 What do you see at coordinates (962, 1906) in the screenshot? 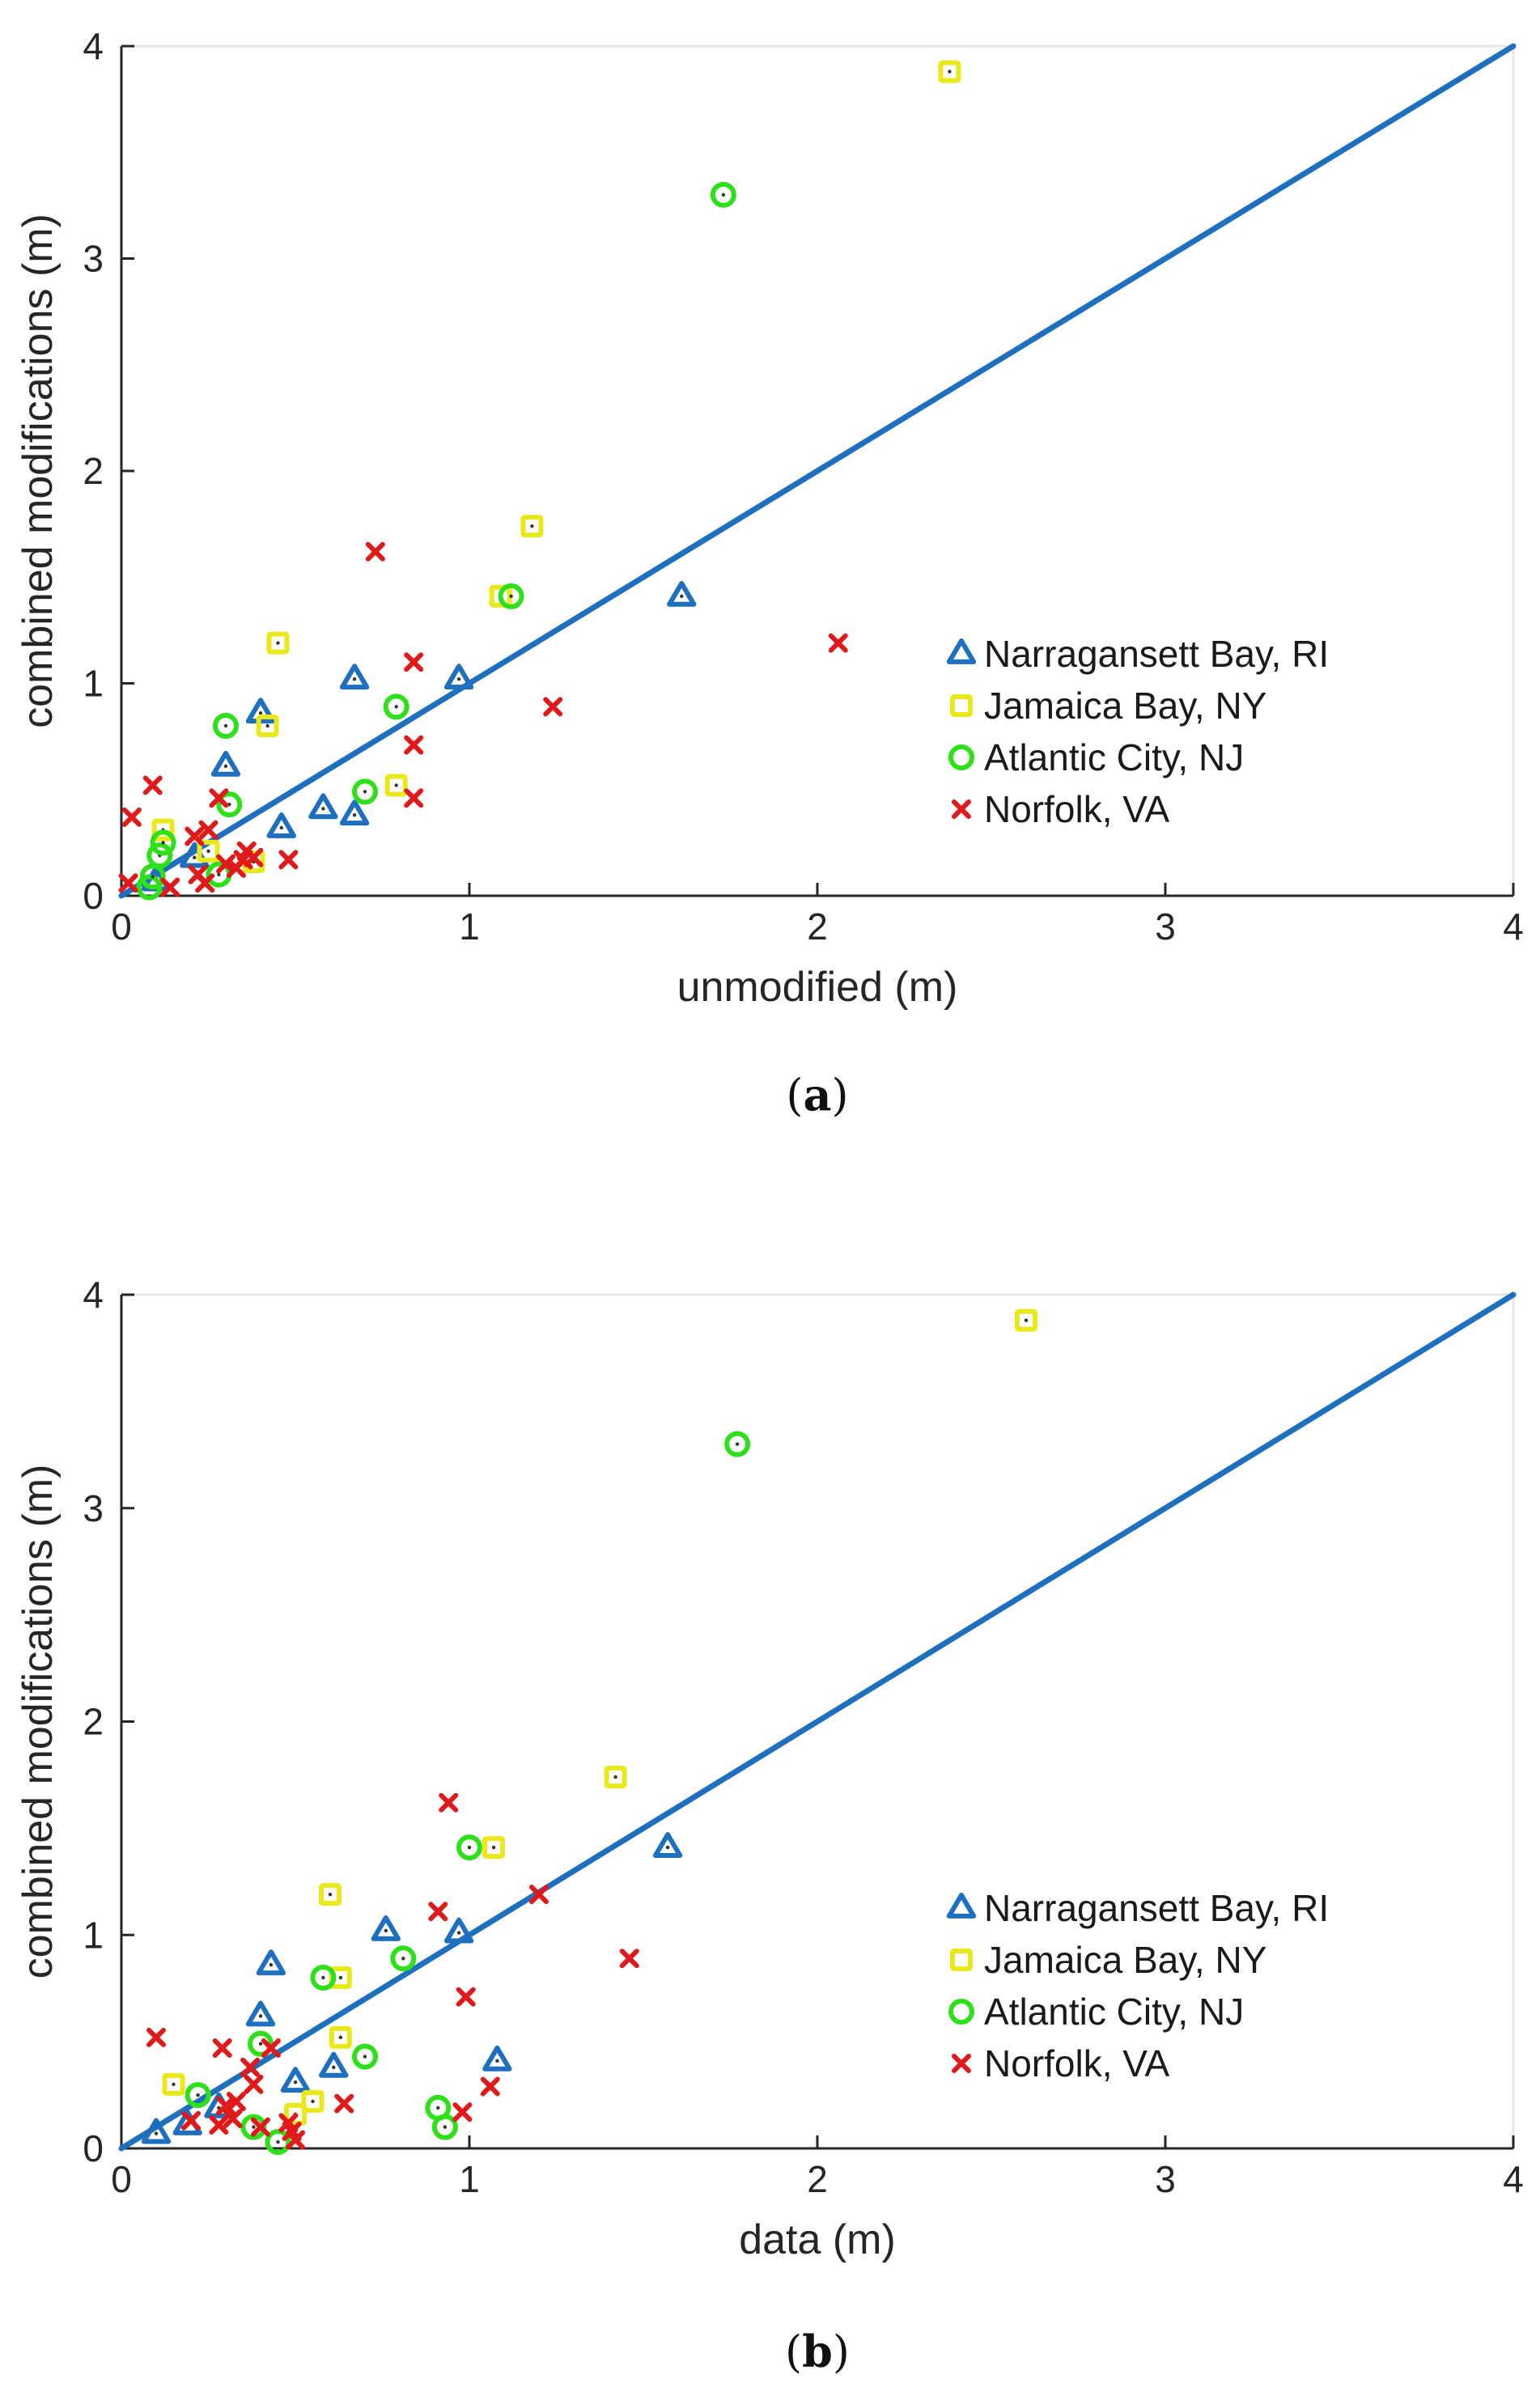
I see `panel-b-legend-marker-triangle` at bounding box center [962, 1906].